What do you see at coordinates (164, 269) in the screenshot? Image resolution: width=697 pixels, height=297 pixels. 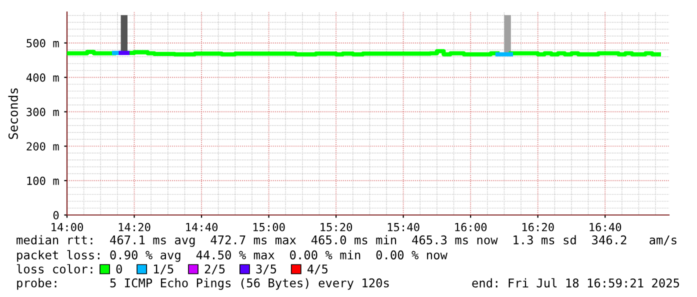 I see `legend-label: 1/5` at bounding box center [164, 269].